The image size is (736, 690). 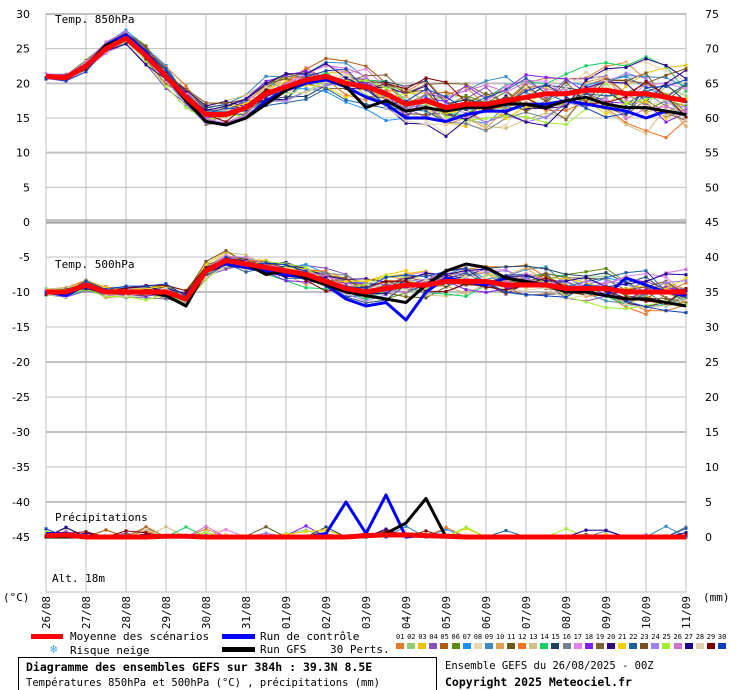 What do you see at coordinates (21, 397) in the screenshot?
I see `y-tick-label-500: -25` at bounding box center [21, 397].